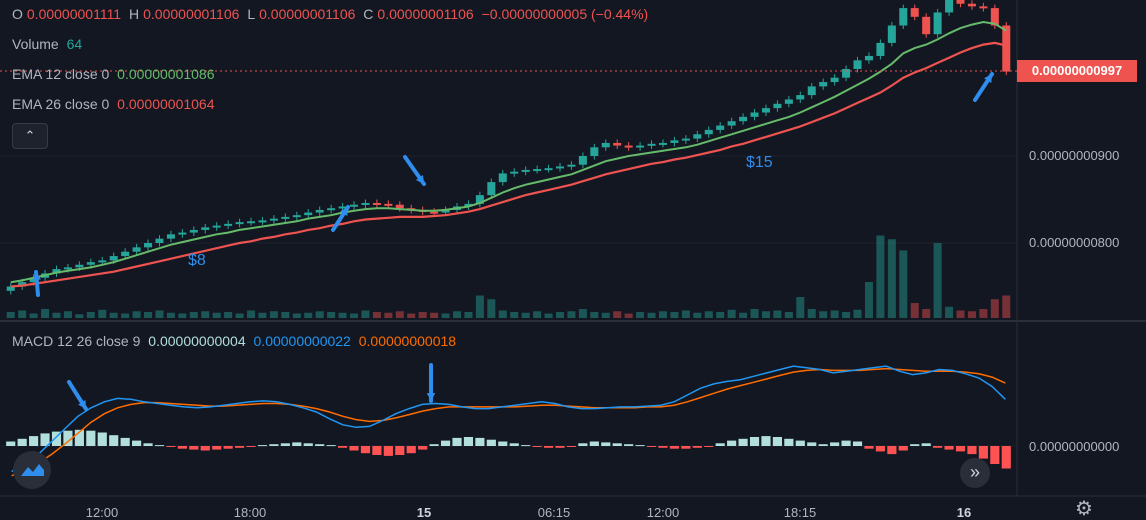  What do you see at coordinates (115, 74) in the screenshot?
I see `ema12-legend: EMA 12 close 0 0.00000001086` at bounding box center [115, 74].